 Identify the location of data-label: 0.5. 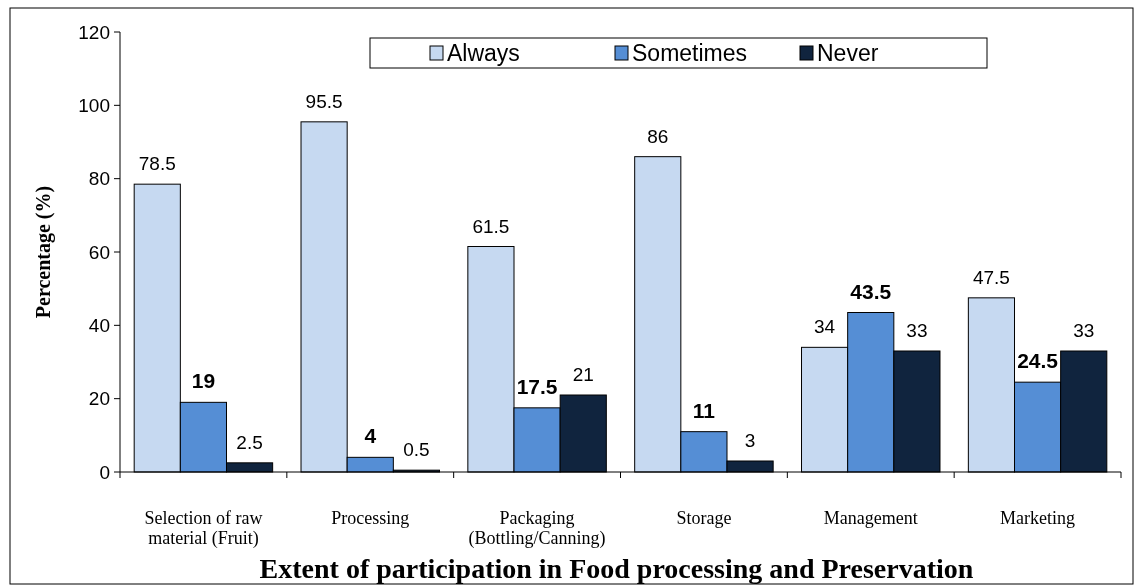
(416, 450).